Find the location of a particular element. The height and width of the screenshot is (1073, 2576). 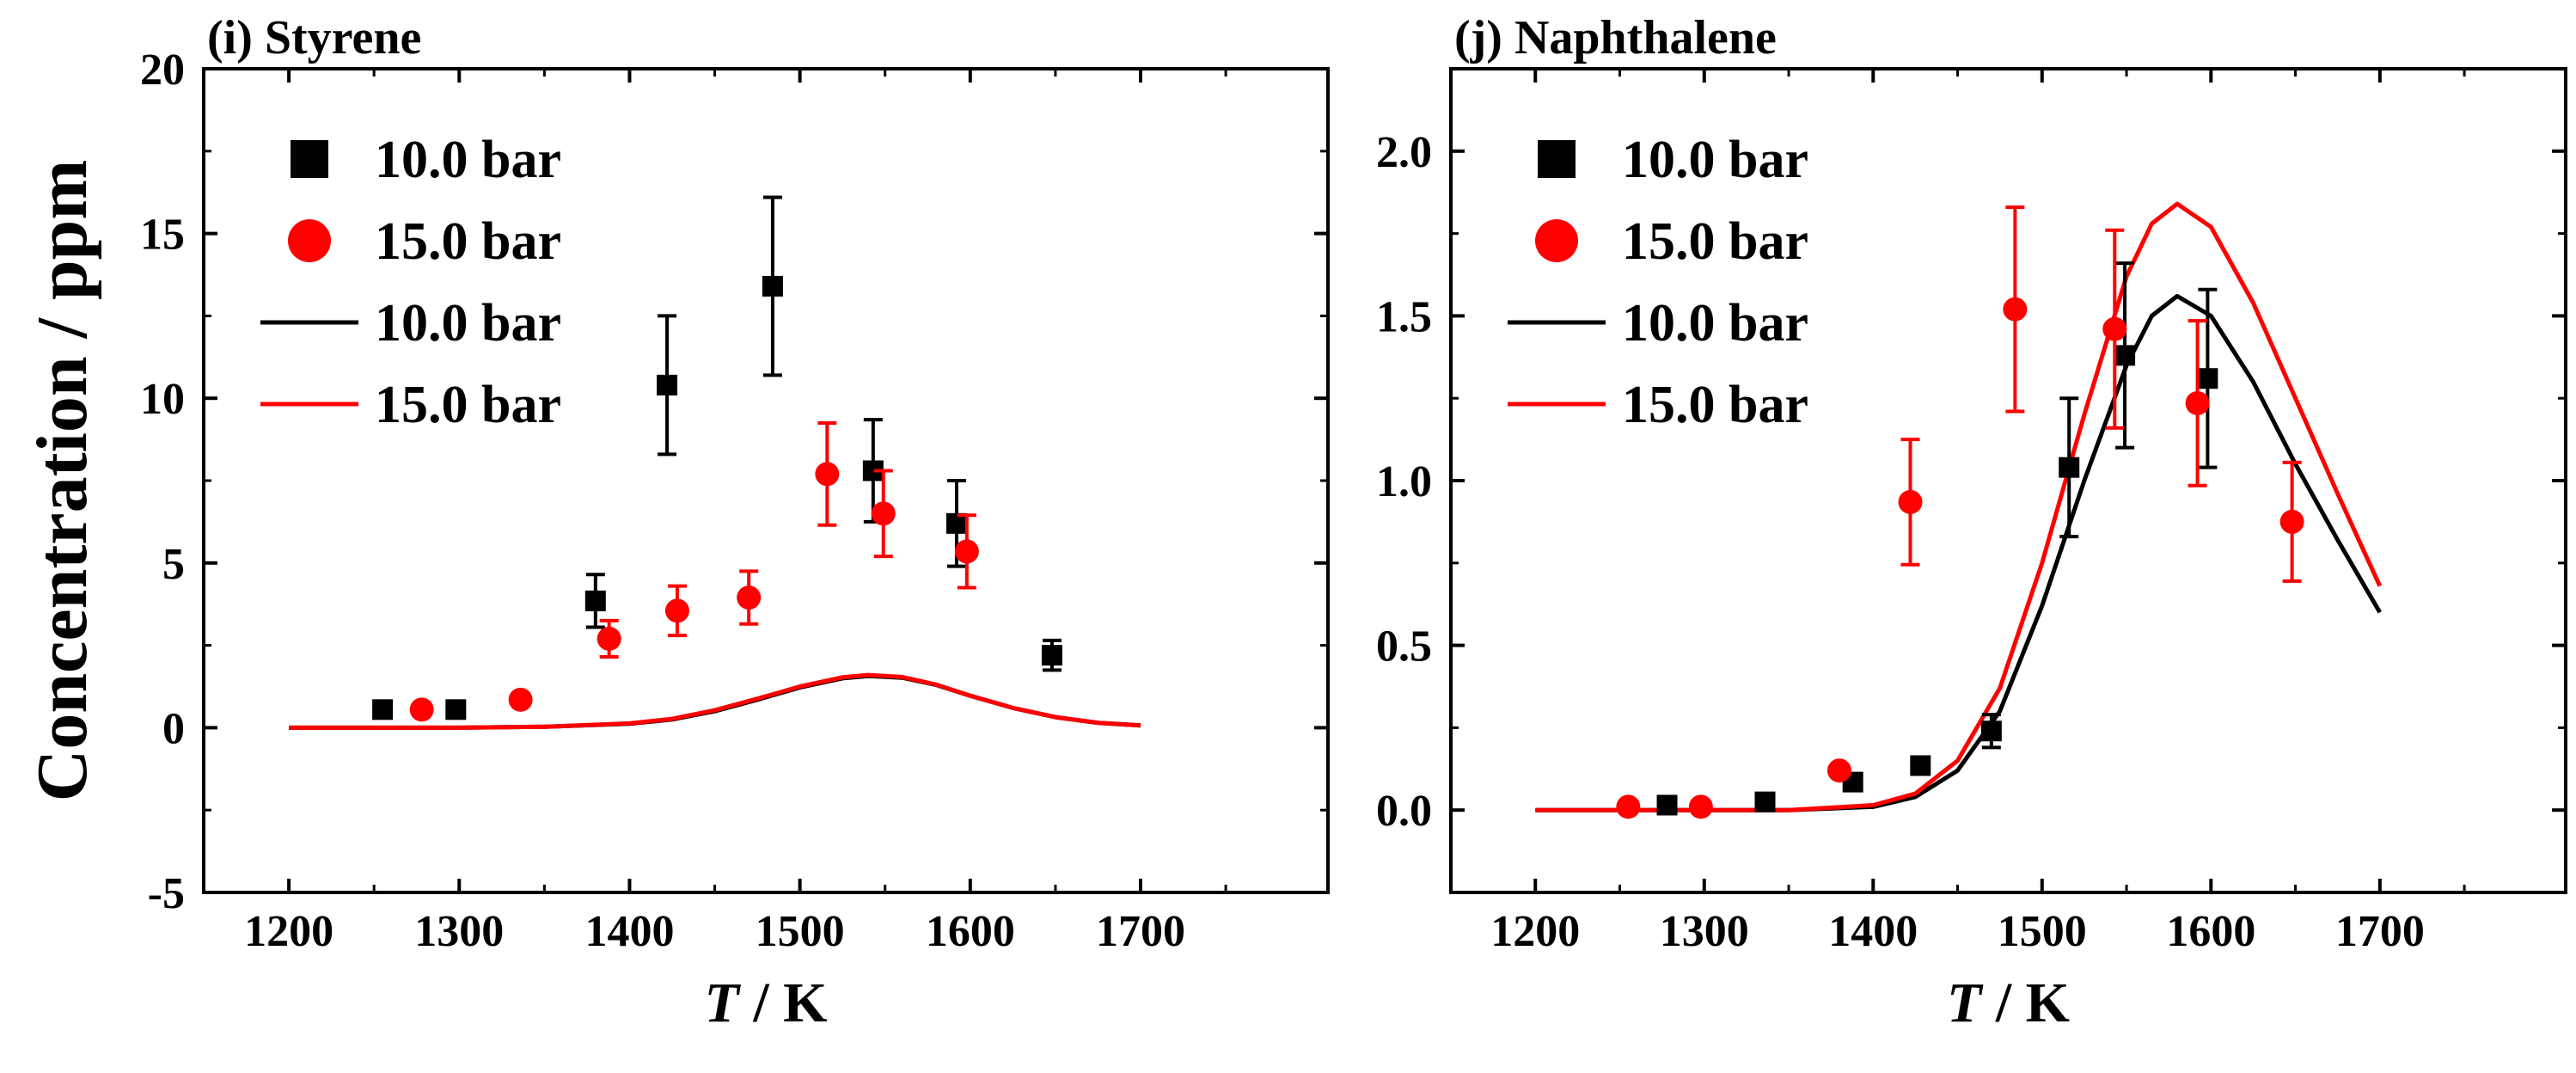

y-tick-label: 2.0 is located at coordinates (1404, 153).